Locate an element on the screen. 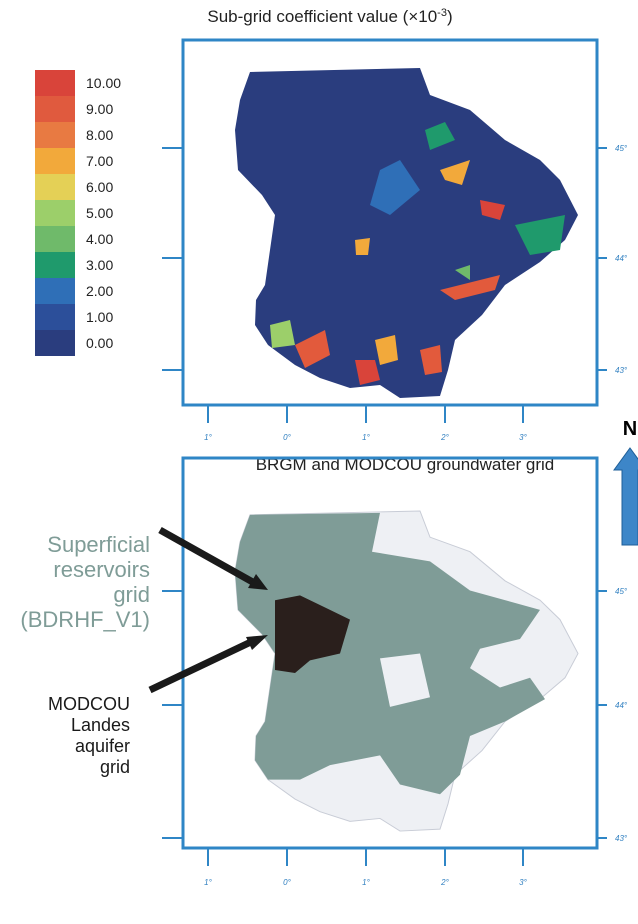  annotation-line: reservoirs is located at coordinates (101, 569).